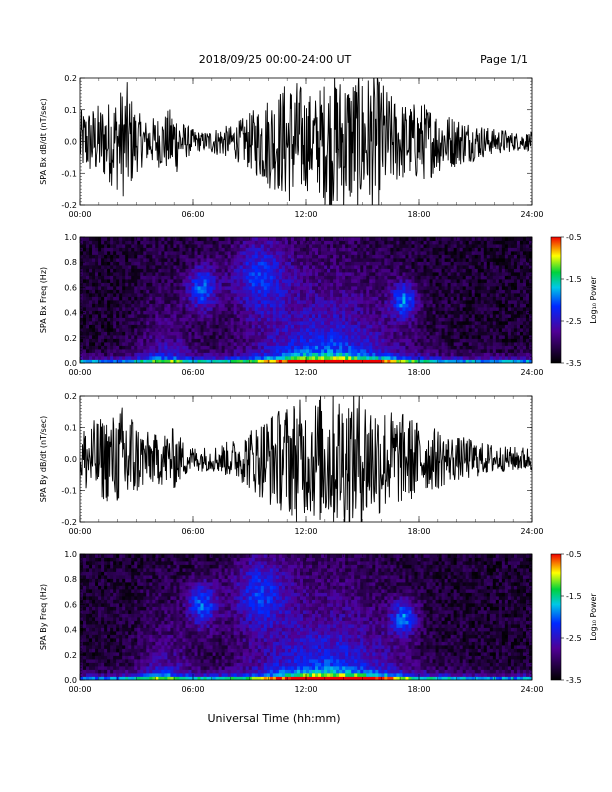 This screenshot has width=612, height=792. What do you see at coordinates (275, 59) in the screenshot?
I see `chart-title: 2018/09/25 00:00-24:00 UT` at bounding box center [275, 59].